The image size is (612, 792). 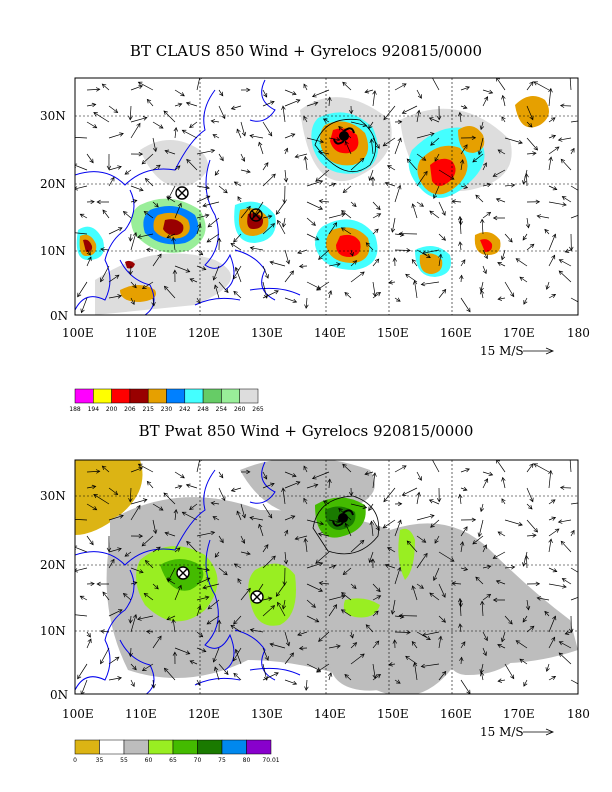 What do you see at coordinates (306, 51) in the screenshot?
I see `panel1-title: BT CLAUS 850 Wind + Gyrelocs 920815/0000` at bounding box center [306, 51].